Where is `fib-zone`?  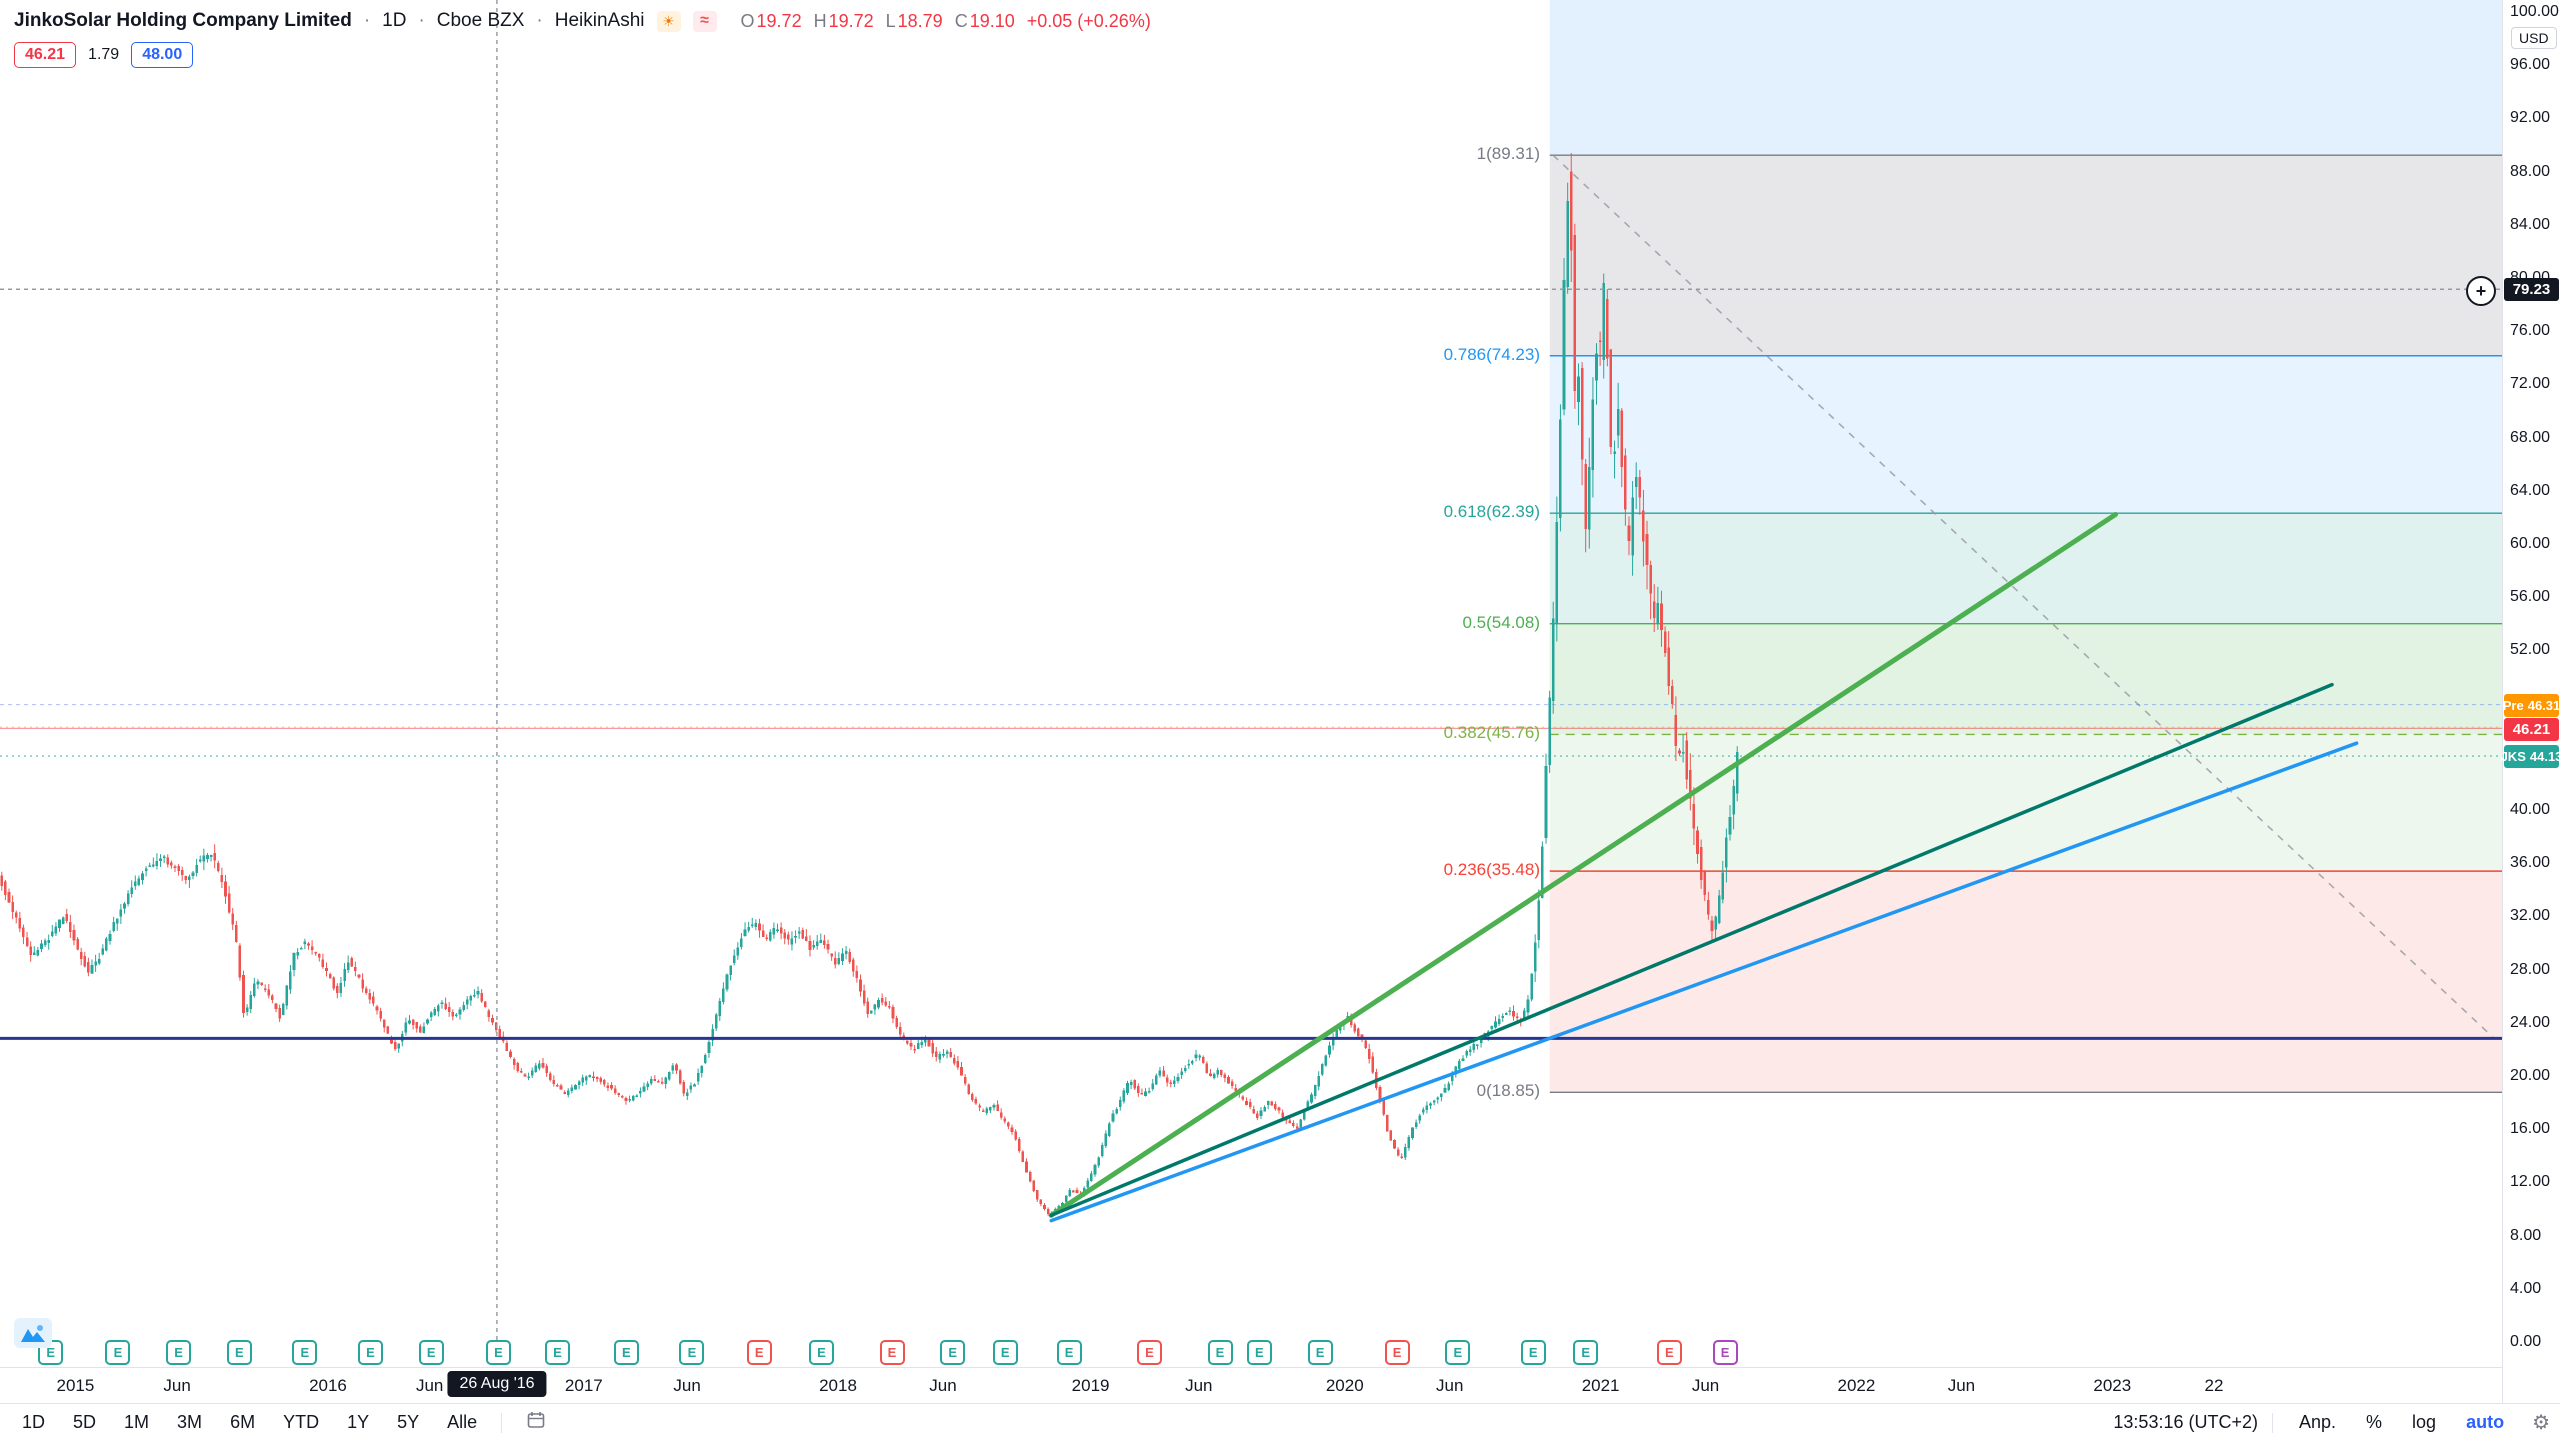
fib-zone is located at coordinates (2025, 679).